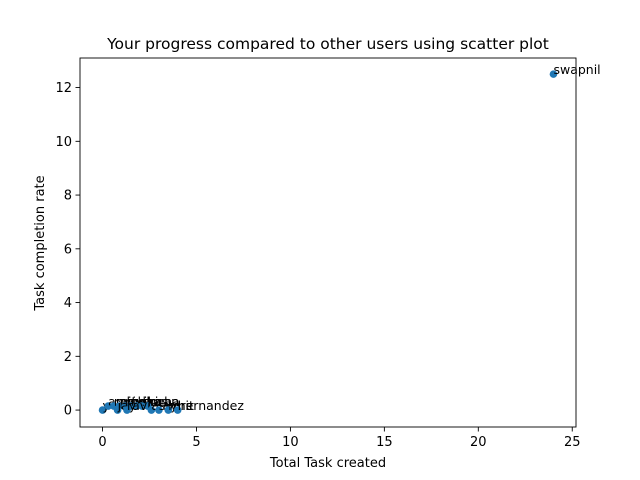  I want to click on y-tick-label: 0, so click(68, 411).